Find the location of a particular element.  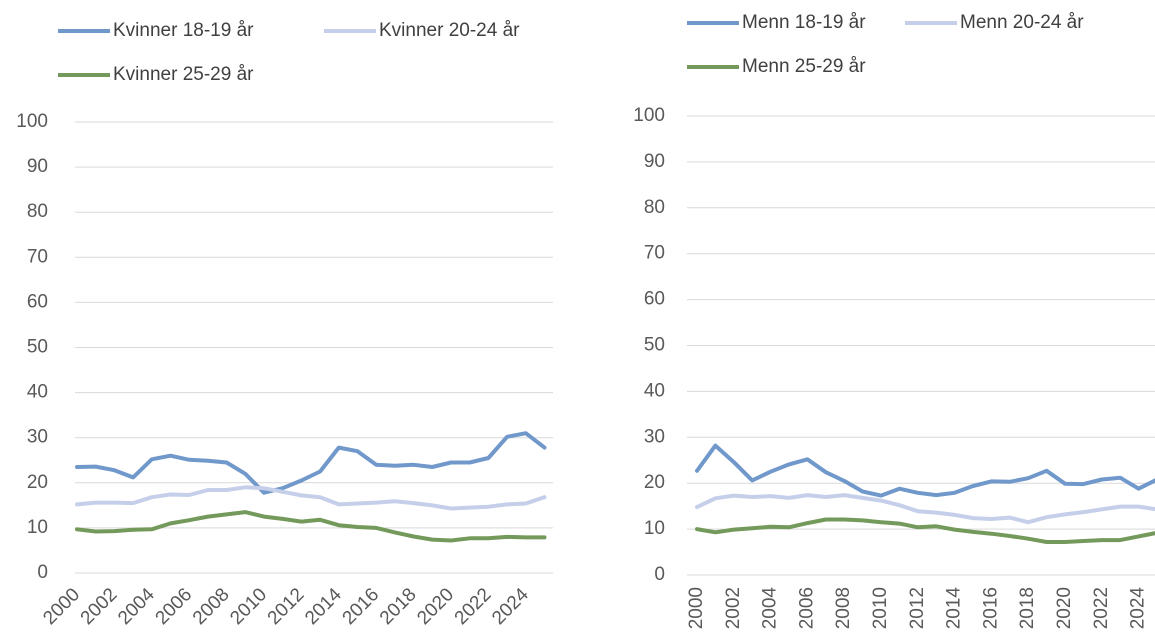

legend-label: Kvinner 20-24 år is located at coordinates (449, 30).